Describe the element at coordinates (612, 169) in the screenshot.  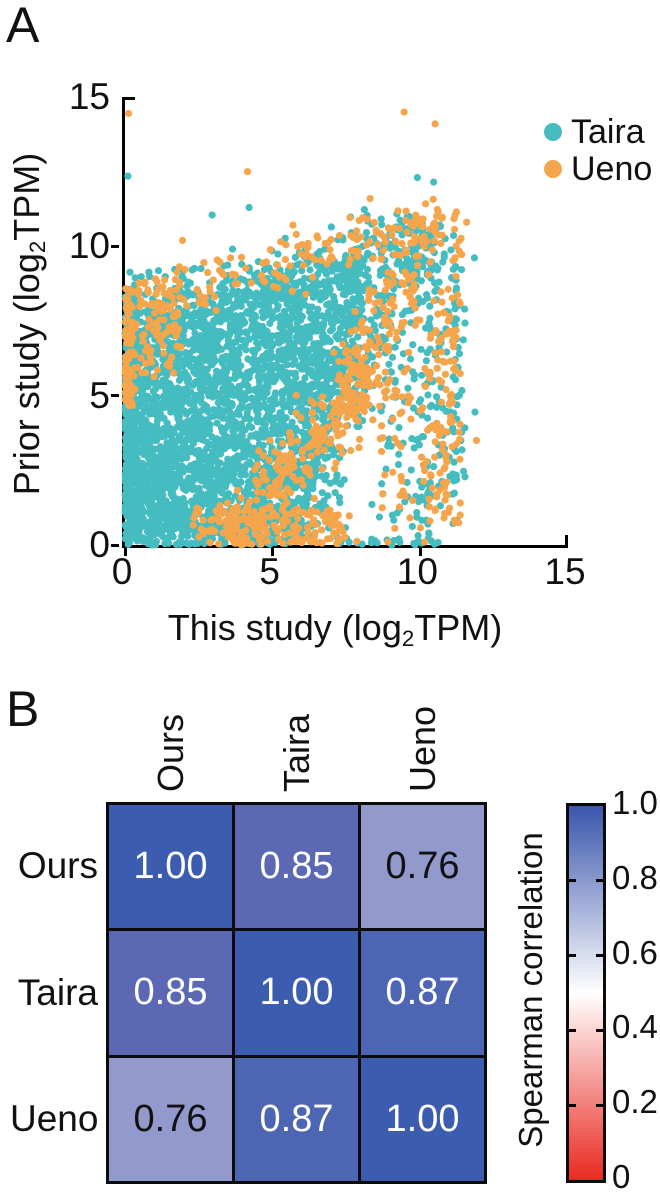
I see `legend-label: Ueno` at that location.